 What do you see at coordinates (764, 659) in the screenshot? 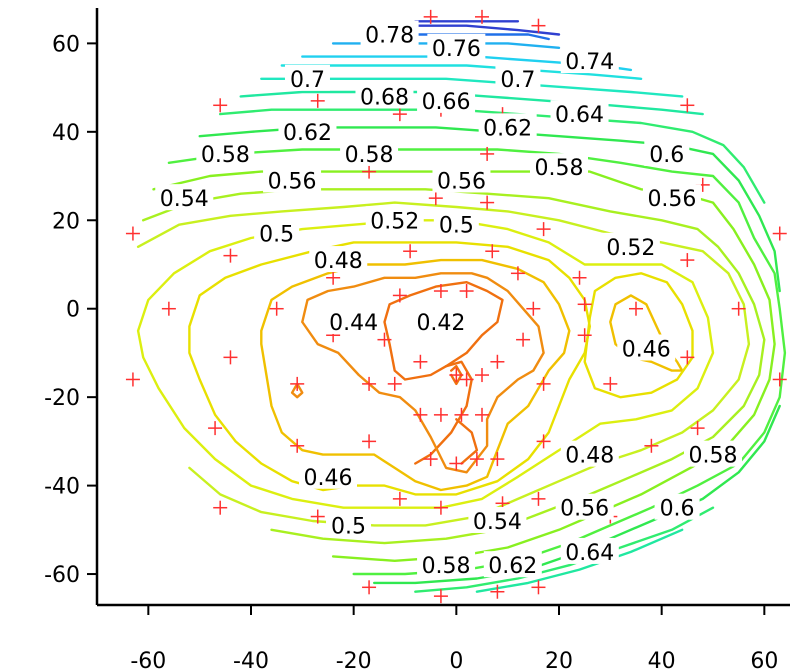
I see `x-tick-label: 60` at bounding box center [764, 659].